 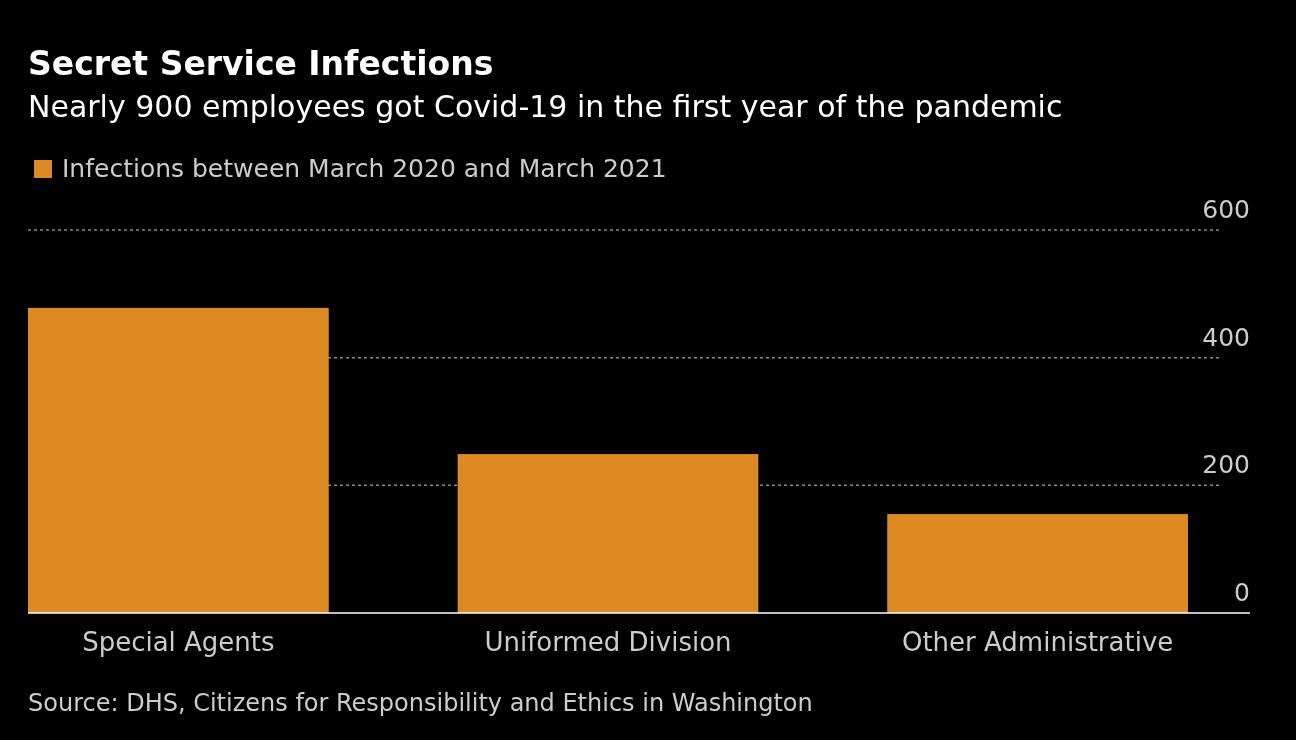 What do you see at coordinates (364, 168) in the screenshot?
I see `legend-label: Infections between March 2020 and March 2021` at bounding box center [364, 168].